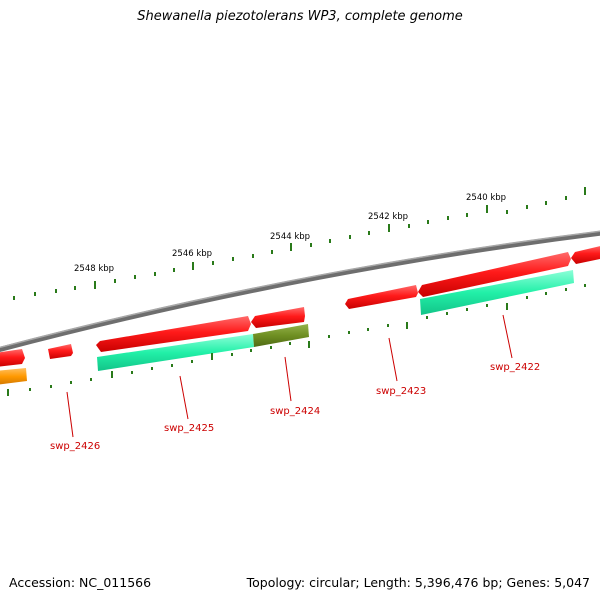 This screenshot has height=600, width=600. I want to click on orange-feature, so click(13, 376).